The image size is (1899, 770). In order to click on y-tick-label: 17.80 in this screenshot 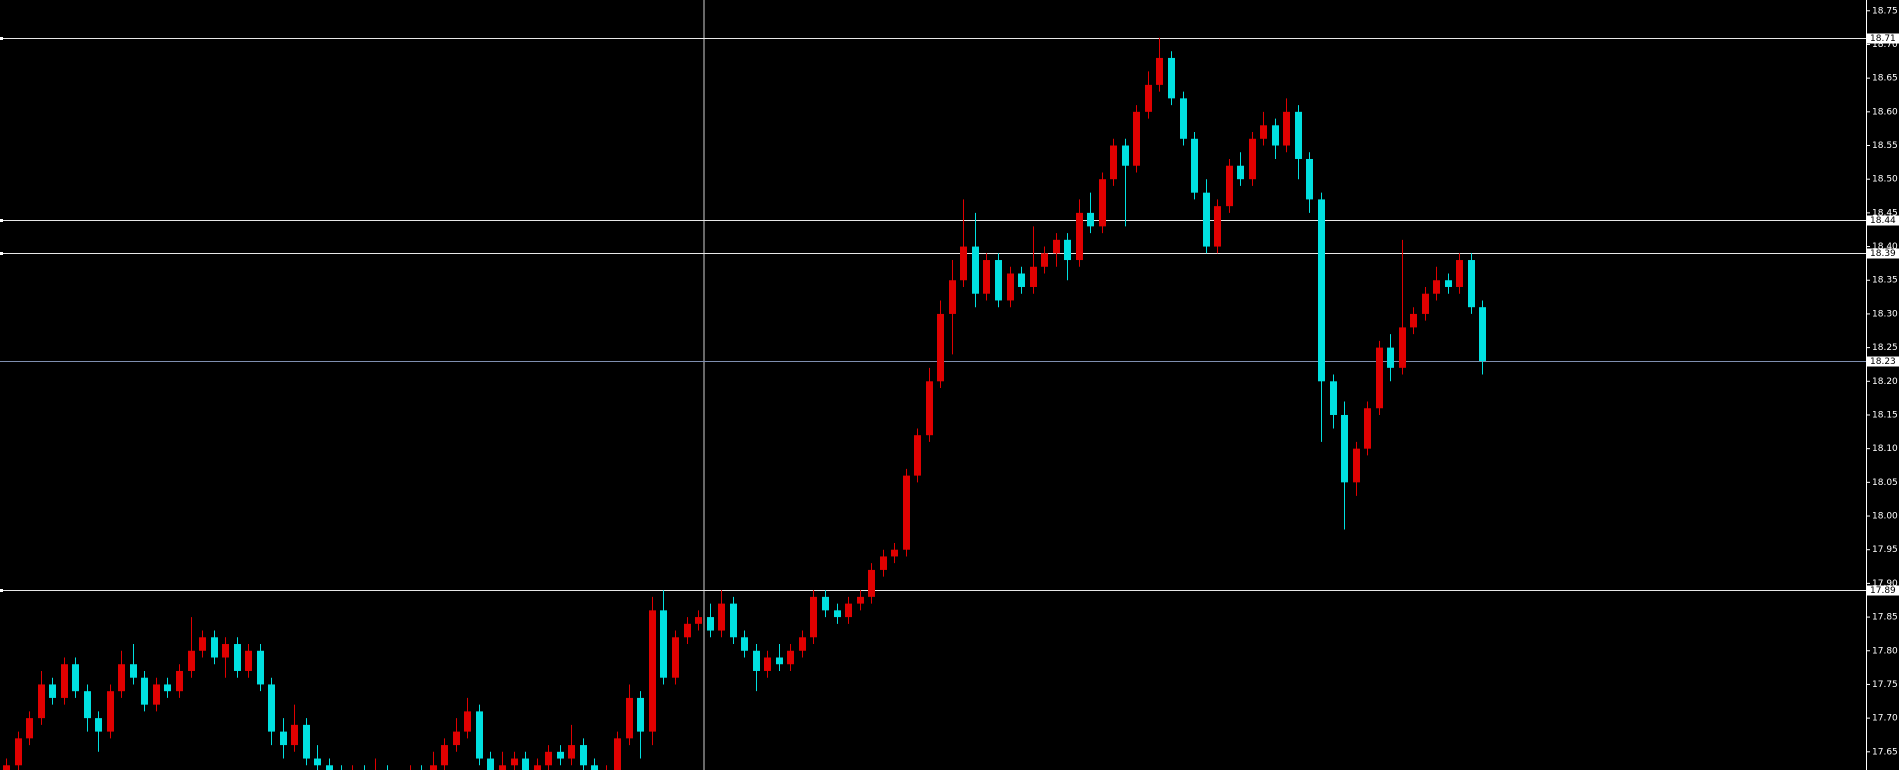, I will do `click(1885, 651)`.